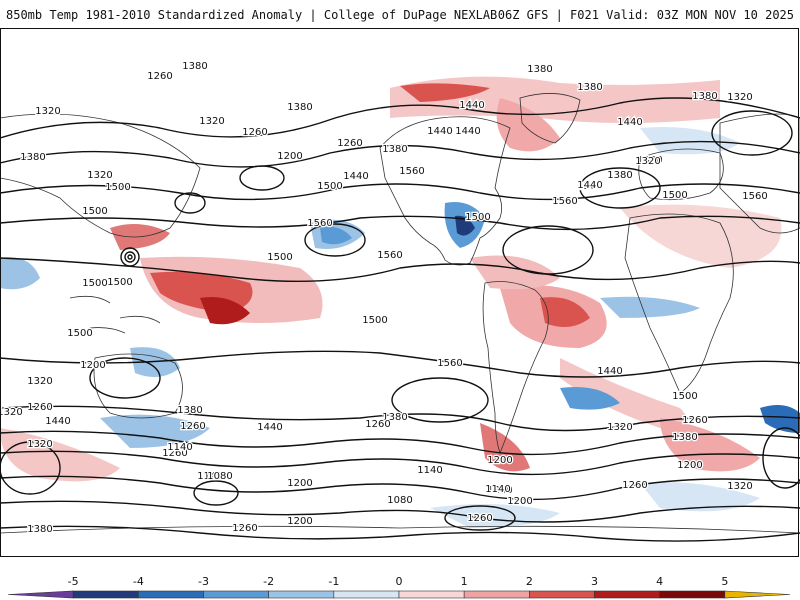 This screenshot has height=600, width=800. Describe the element at coordinates (268, 581) in the screenshot. I see `colorbar-tick-label: -2` at that location.